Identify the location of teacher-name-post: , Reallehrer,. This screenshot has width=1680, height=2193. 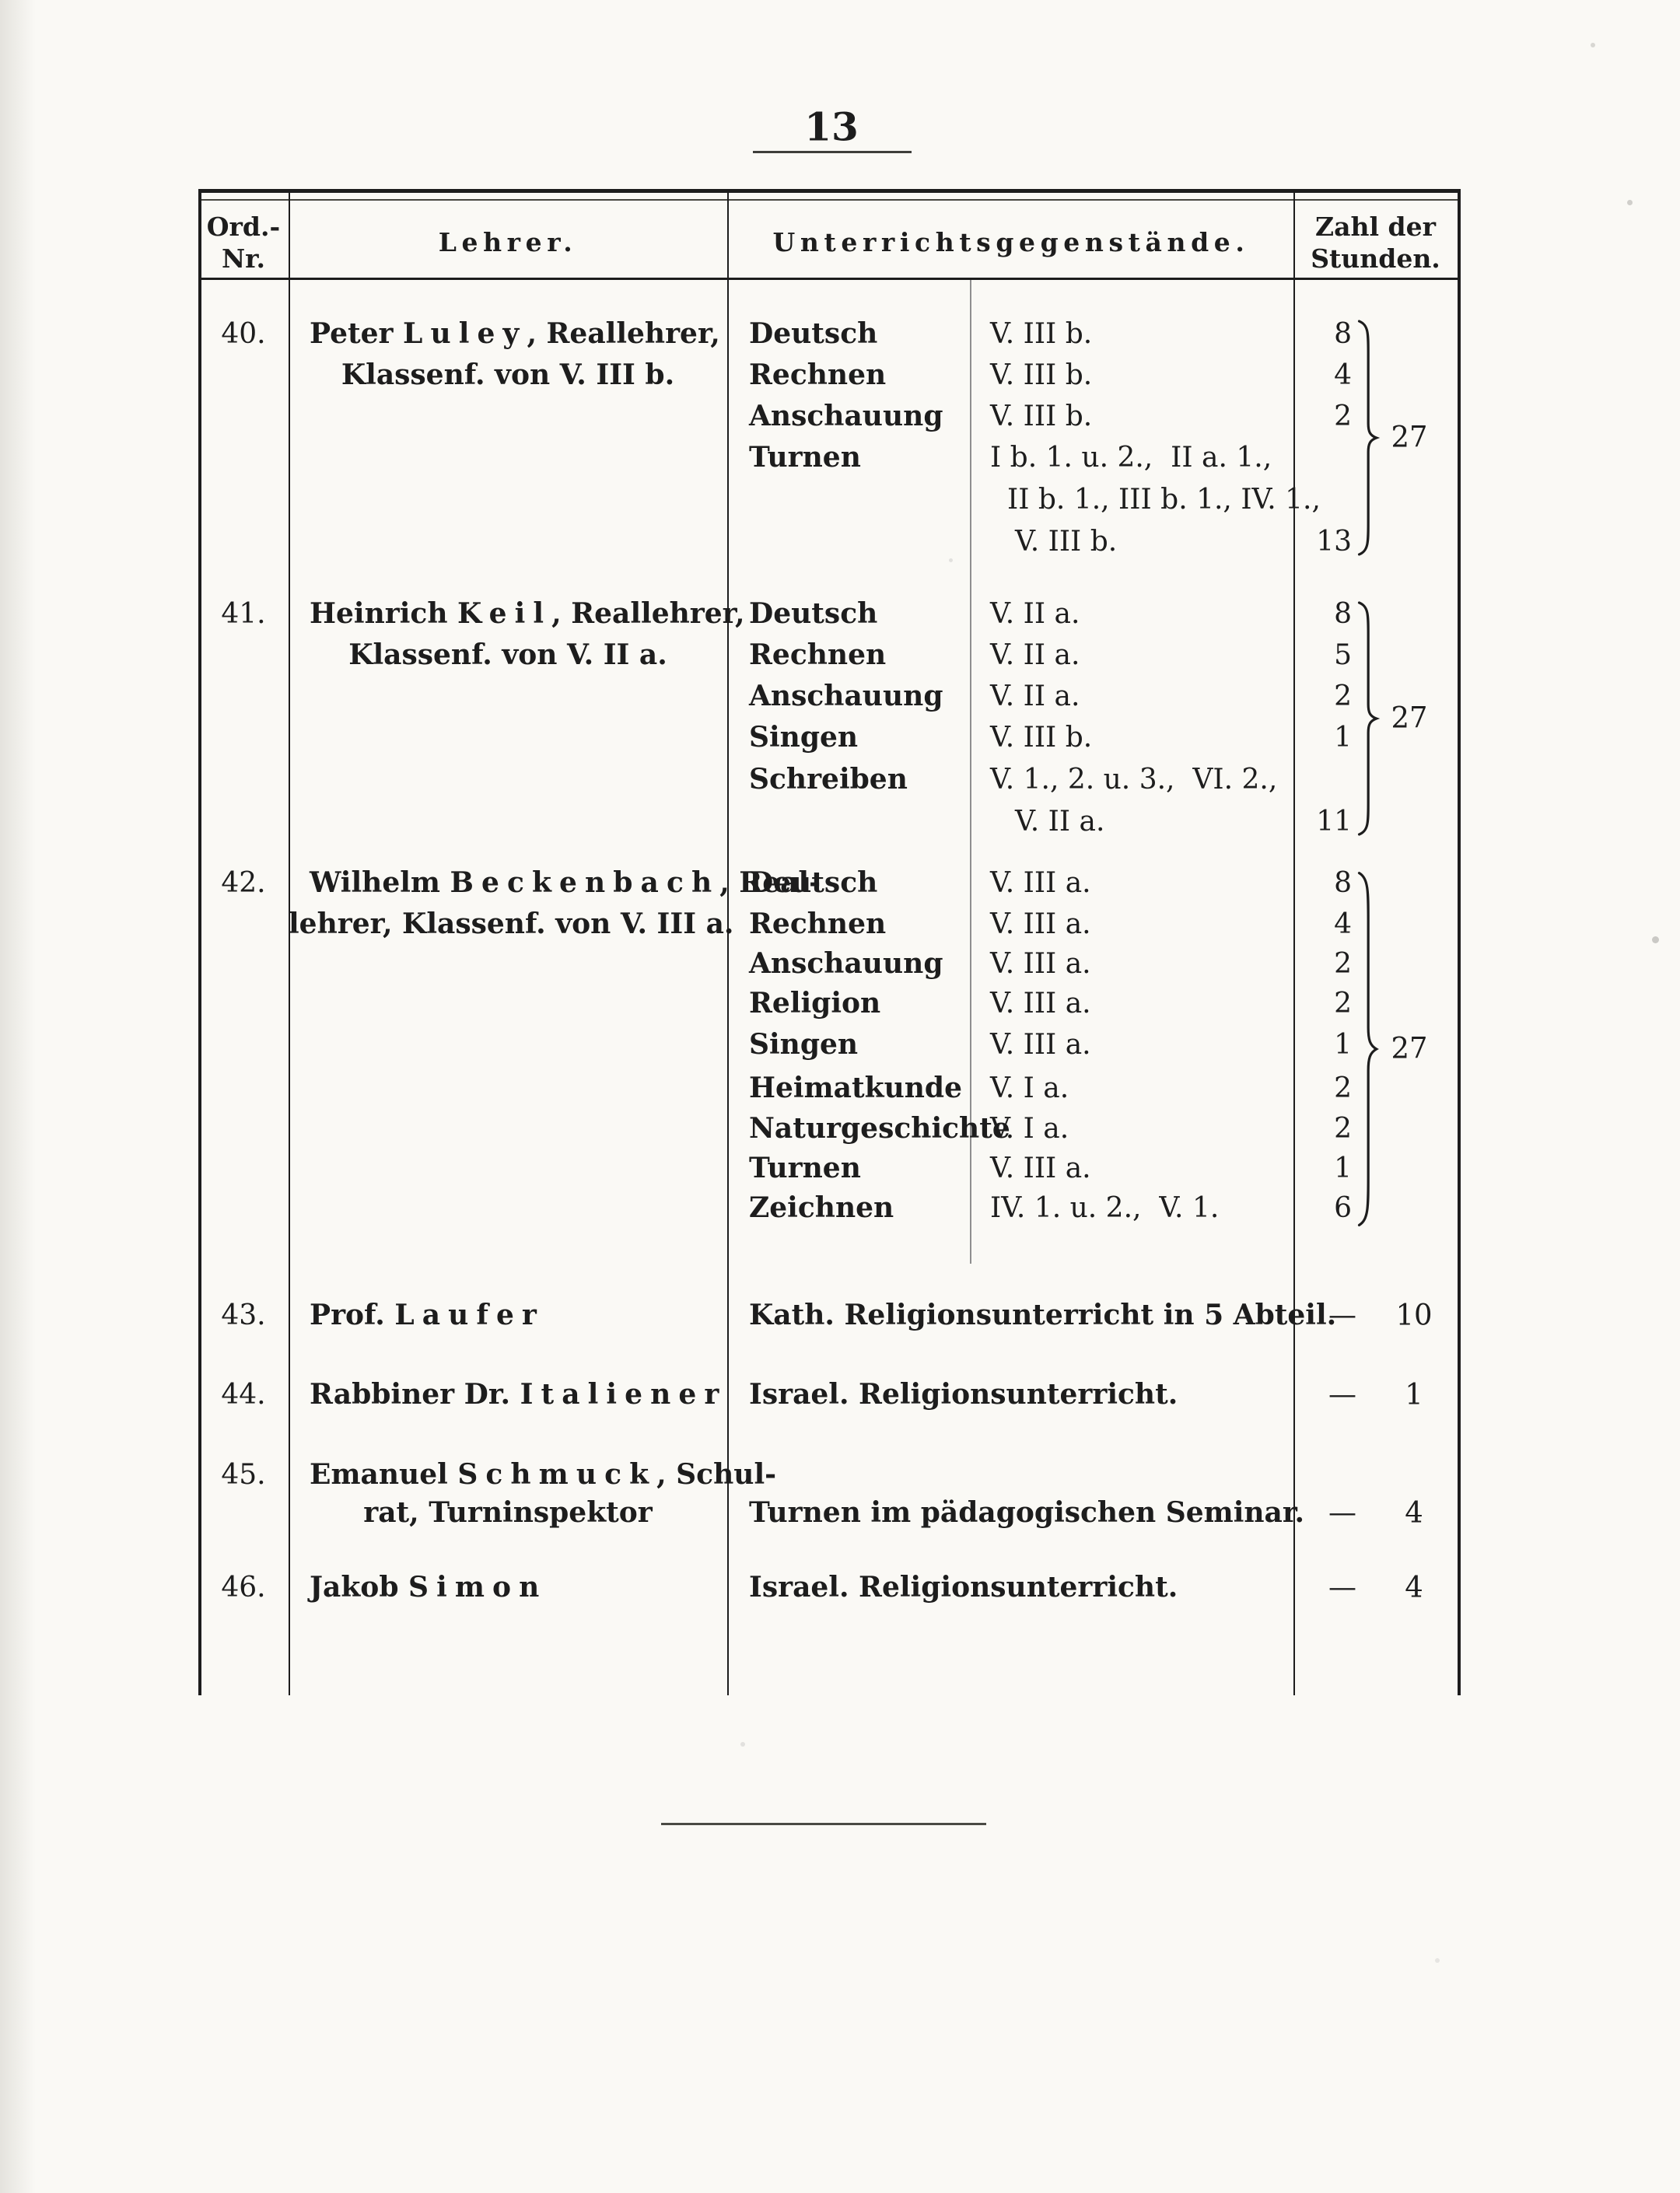
(624, 334).